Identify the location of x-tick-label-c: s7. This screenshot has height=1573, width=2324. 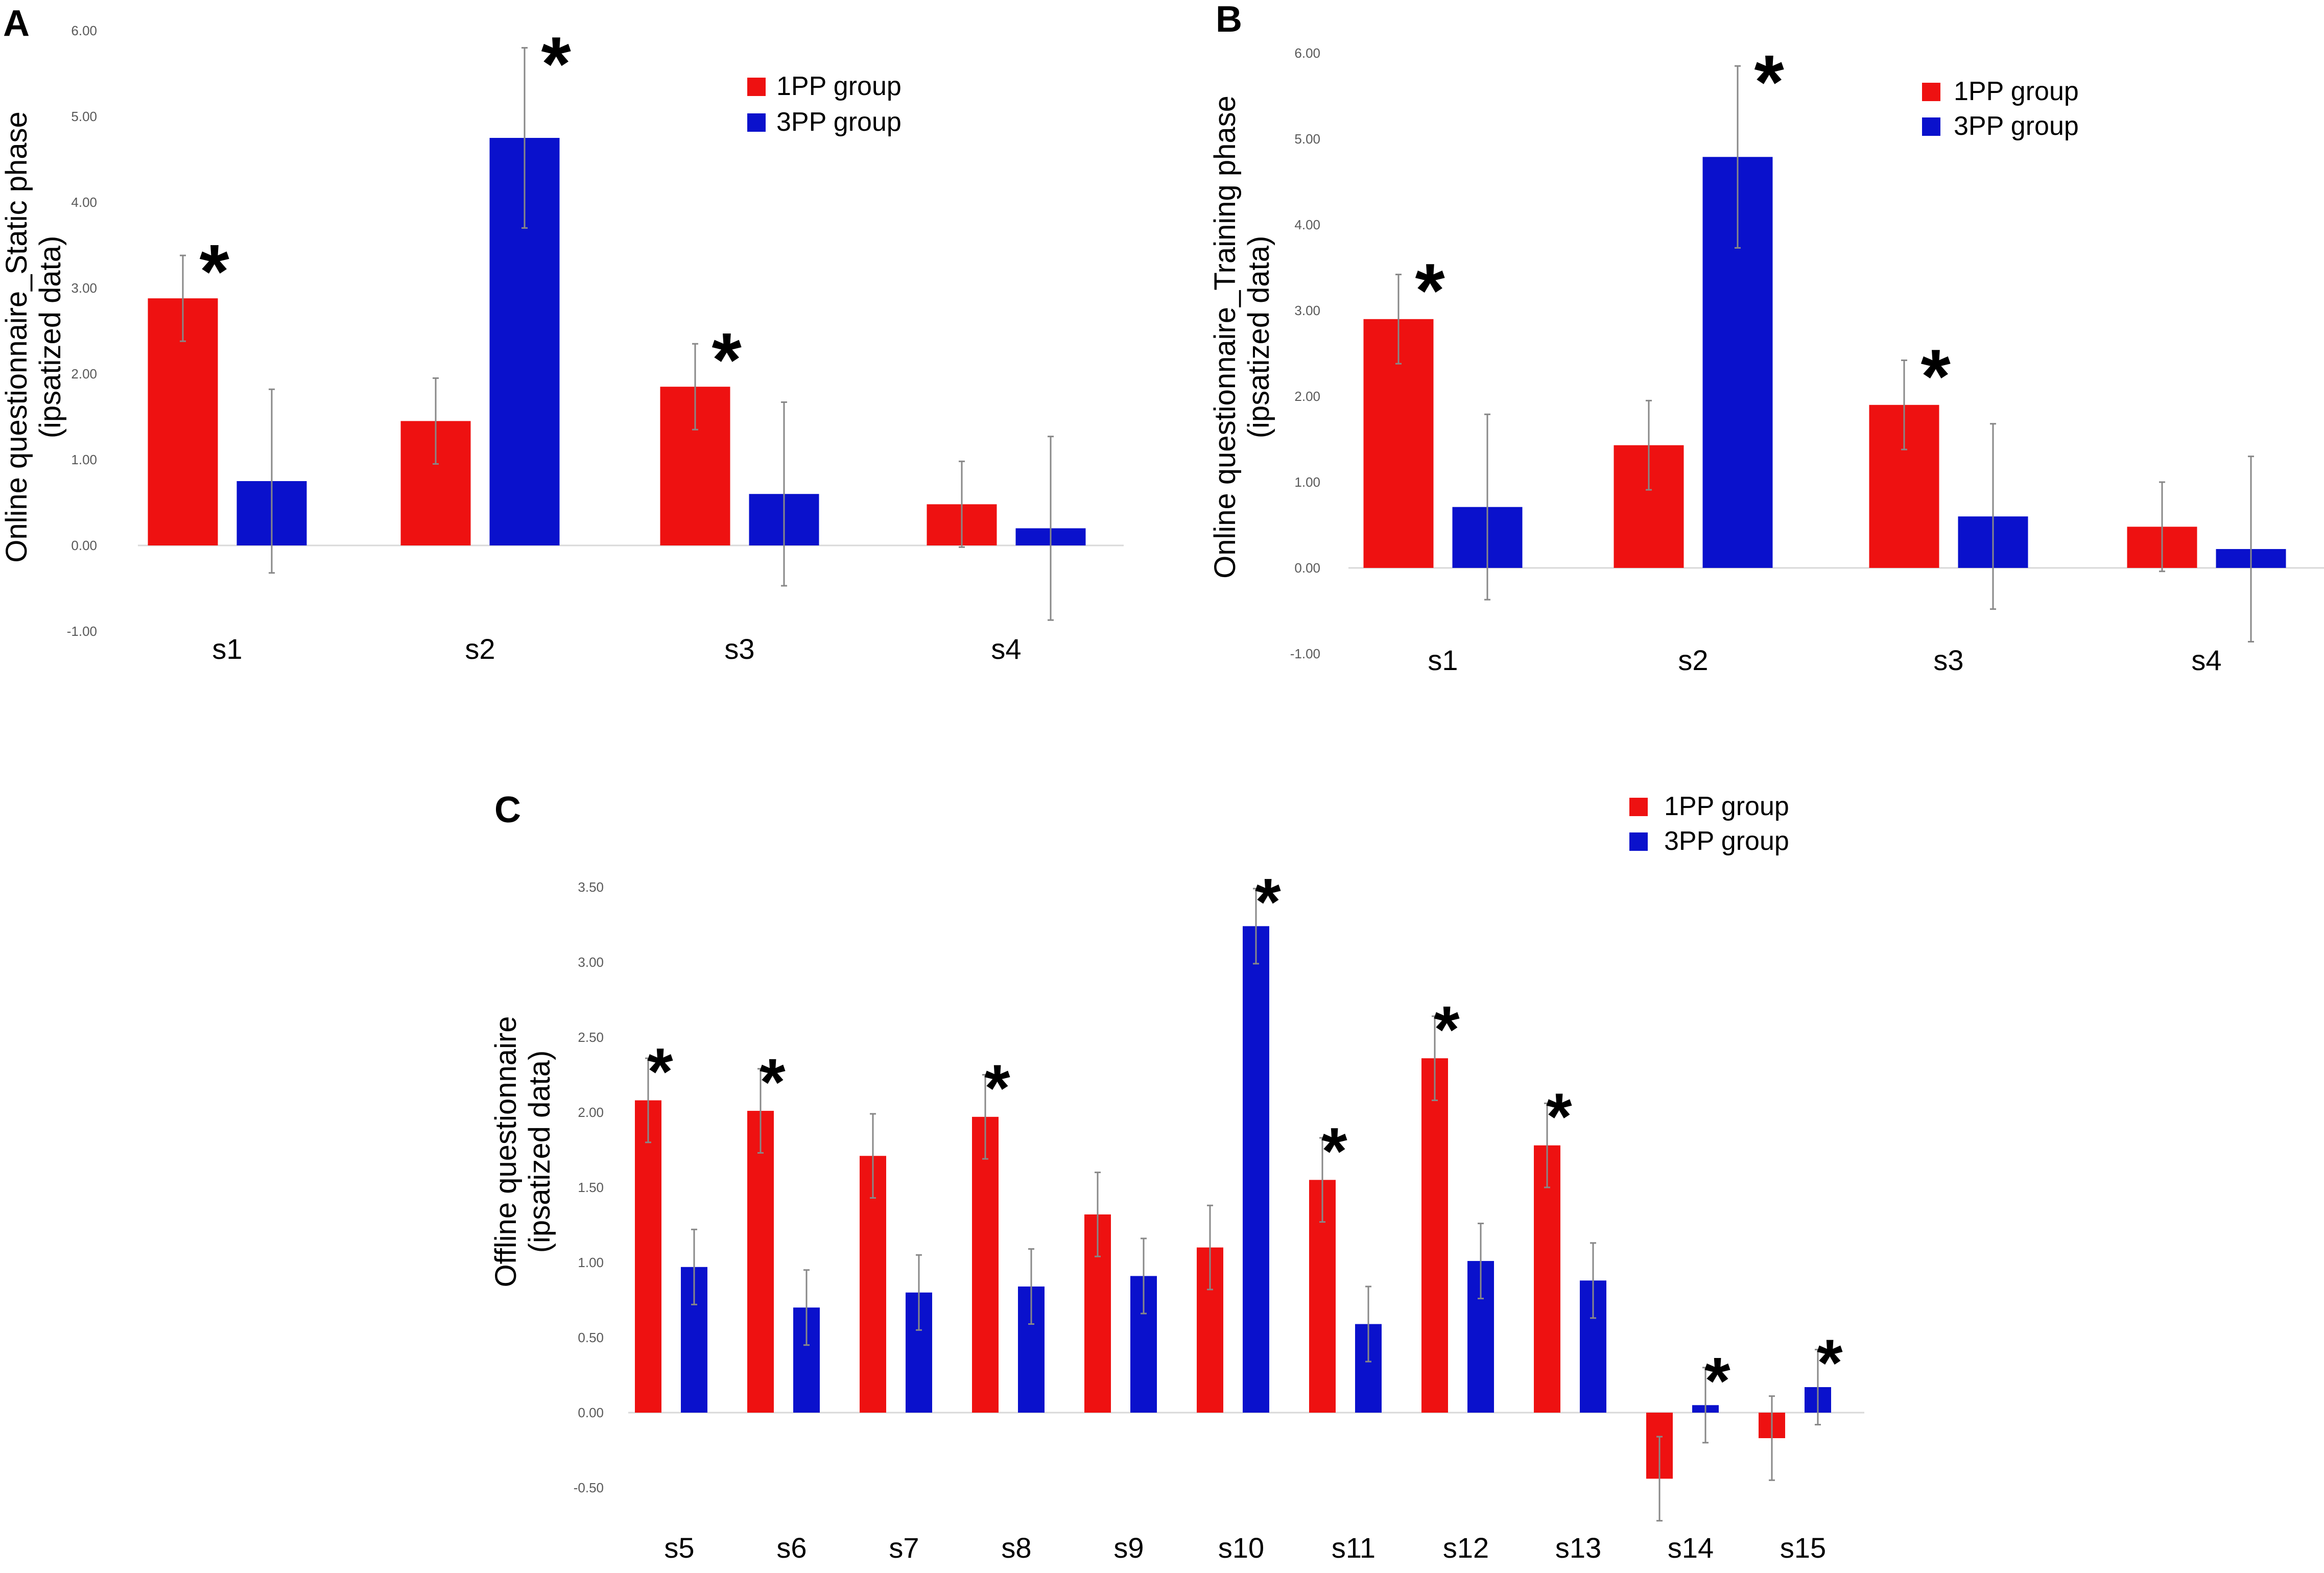
(904, 1548).